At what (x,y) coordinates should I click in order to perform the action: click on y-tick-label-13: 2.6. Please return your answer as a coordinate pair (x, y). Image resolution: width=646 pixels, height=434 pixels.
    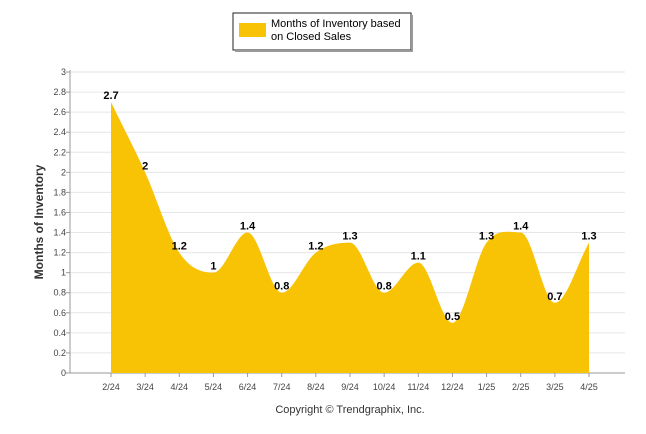
    Looking at the image, I should click on (59, 112).